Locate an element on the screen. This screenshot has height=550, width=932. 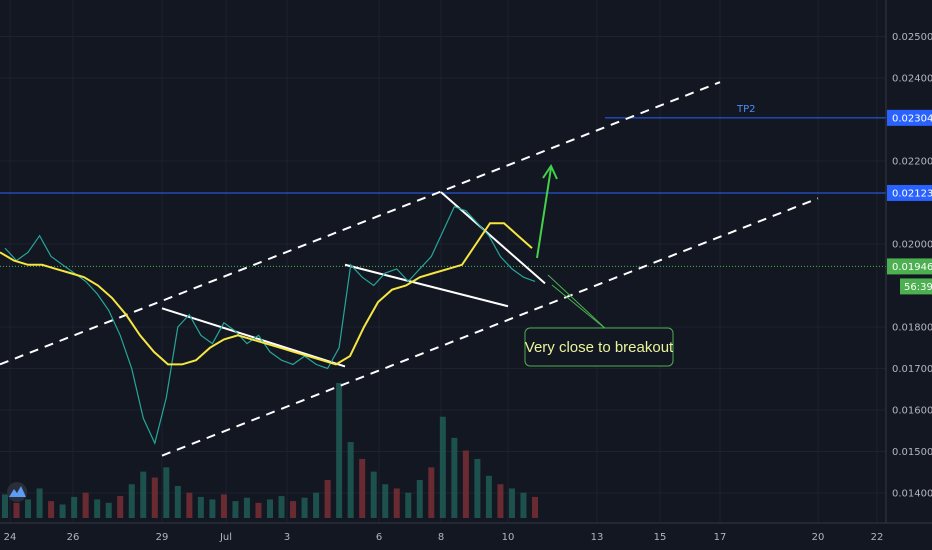
price-tick-label: 0.02500 is located at coordinates (912, 37).